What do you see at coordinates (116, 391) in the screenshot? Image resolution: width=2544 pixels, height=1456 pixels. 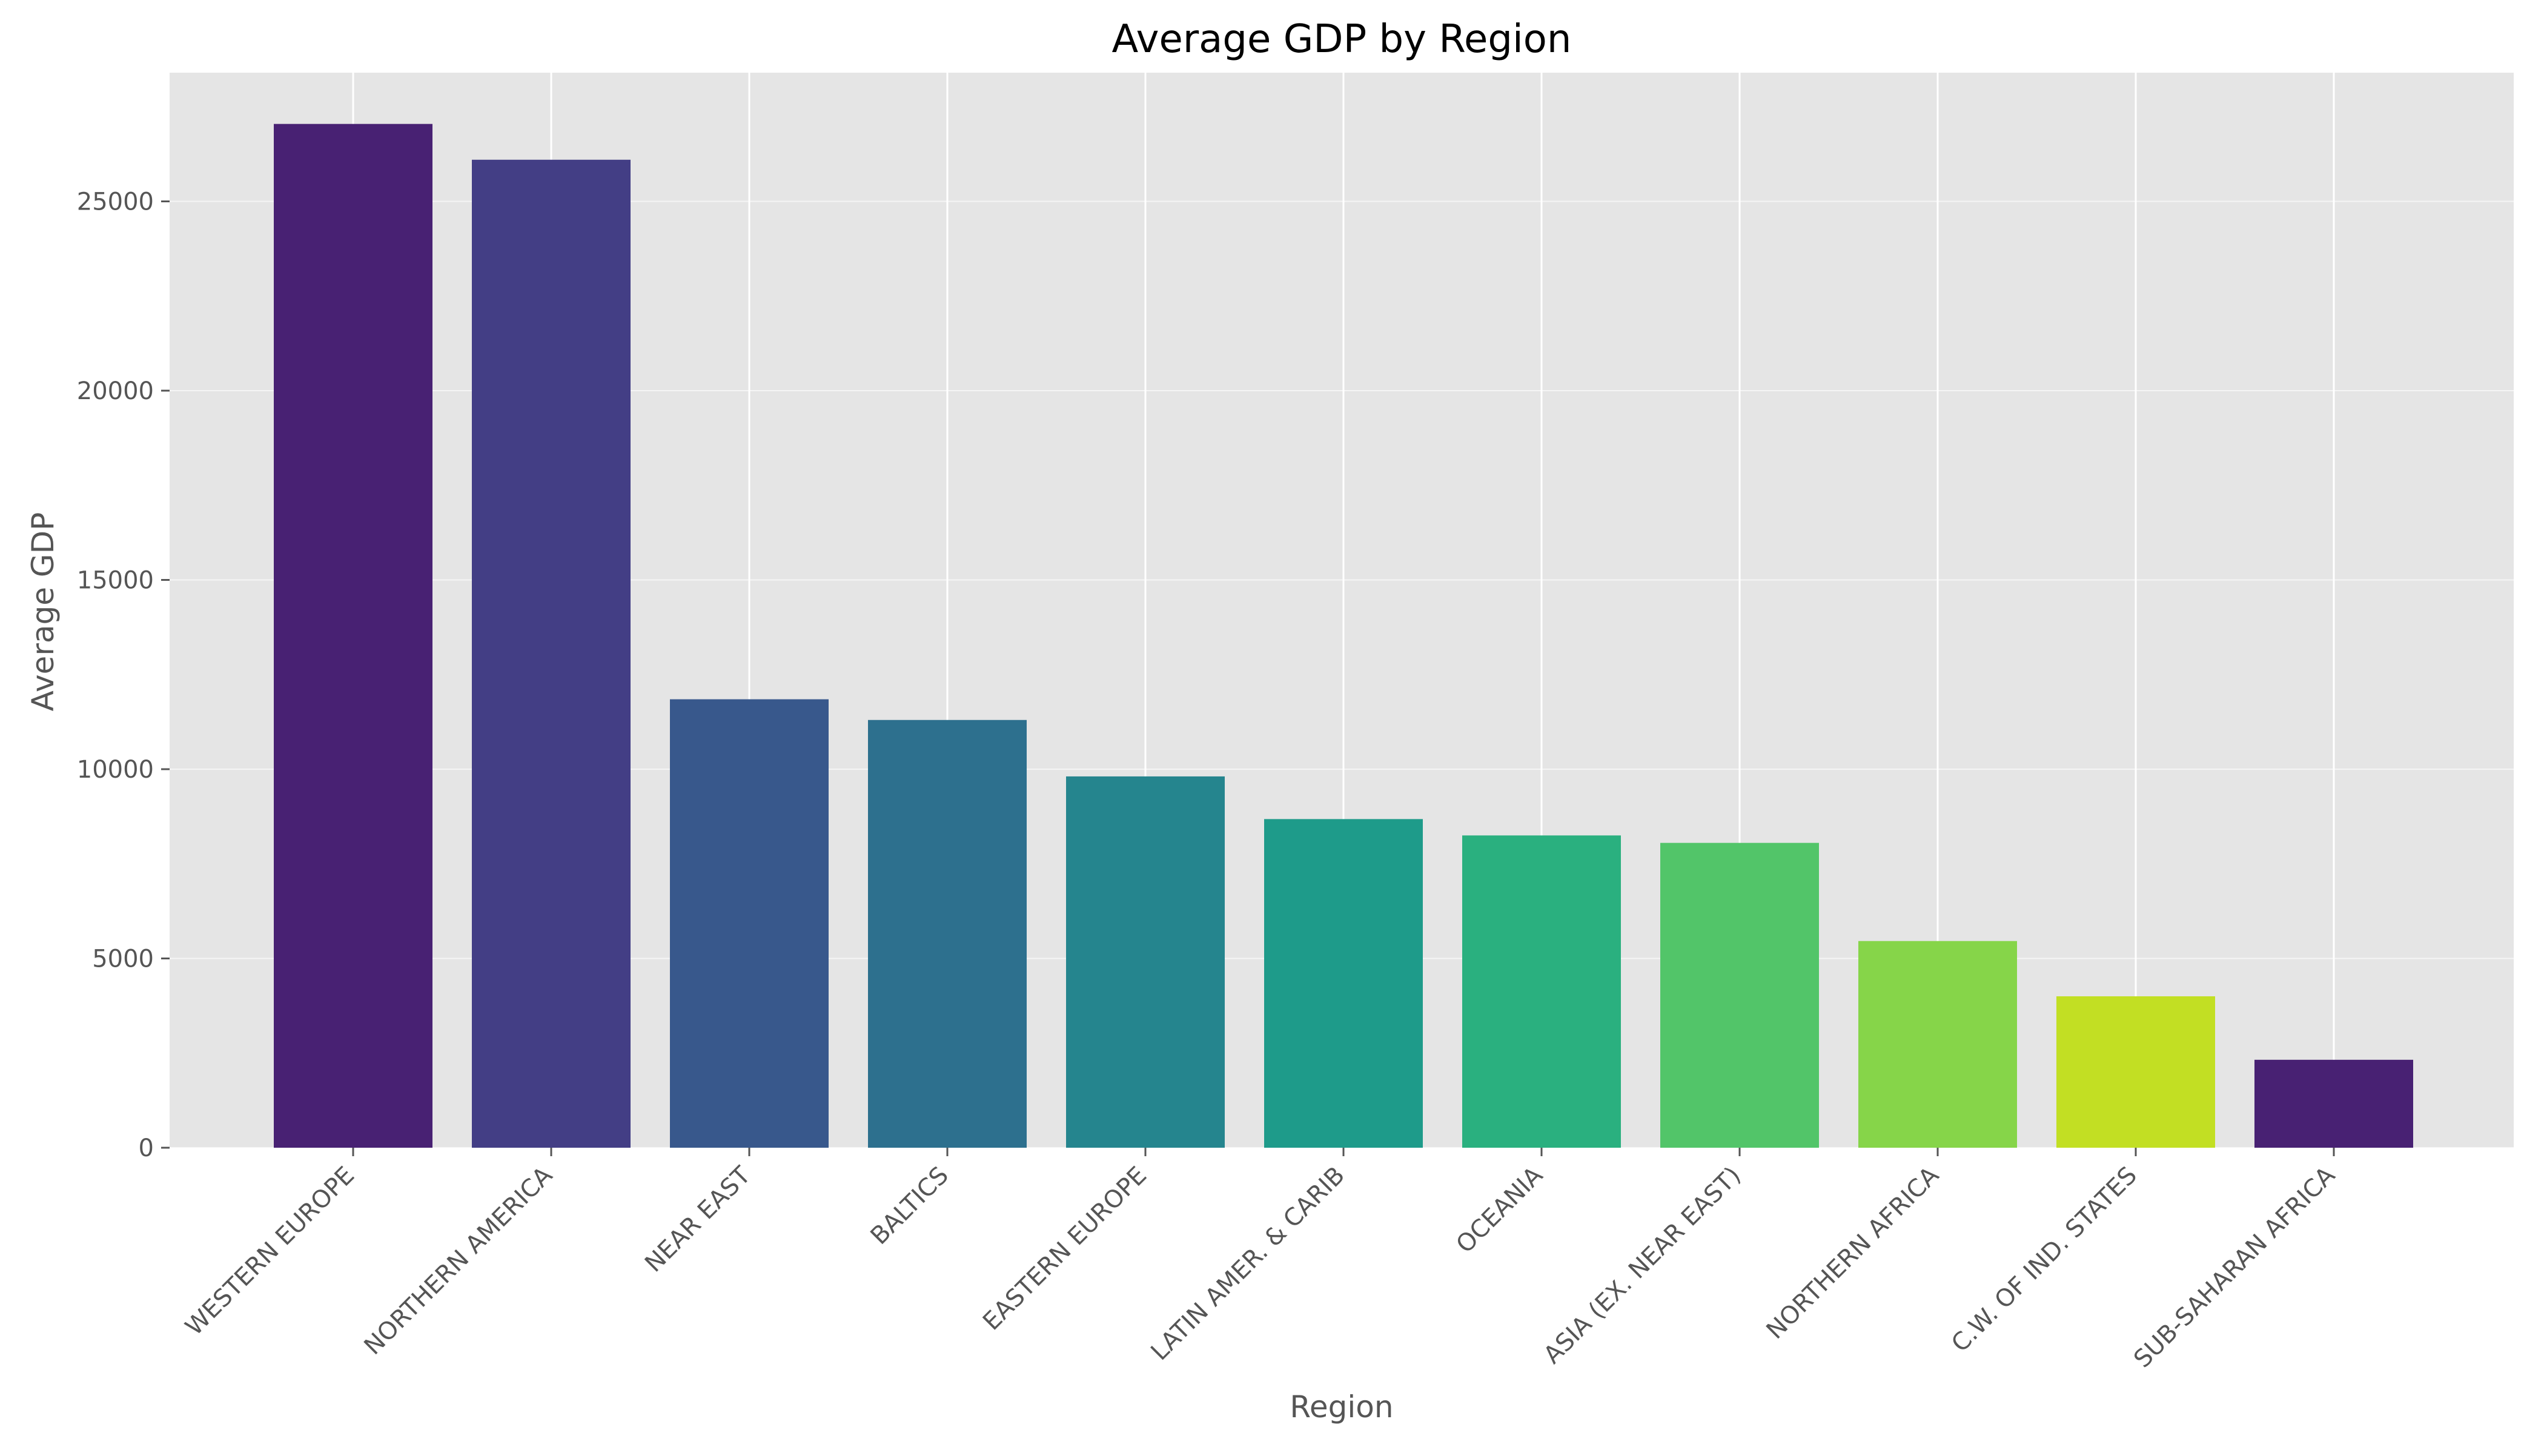 I see `y-tick-label: 20000` at bounding box center [116, 391].